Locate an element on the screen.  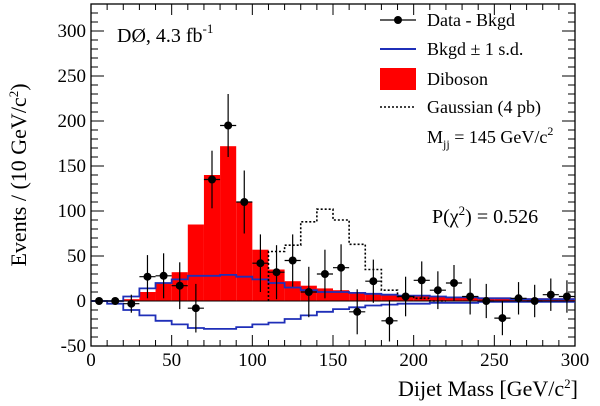
gaussian-outline is located at coordinates (356, 255).